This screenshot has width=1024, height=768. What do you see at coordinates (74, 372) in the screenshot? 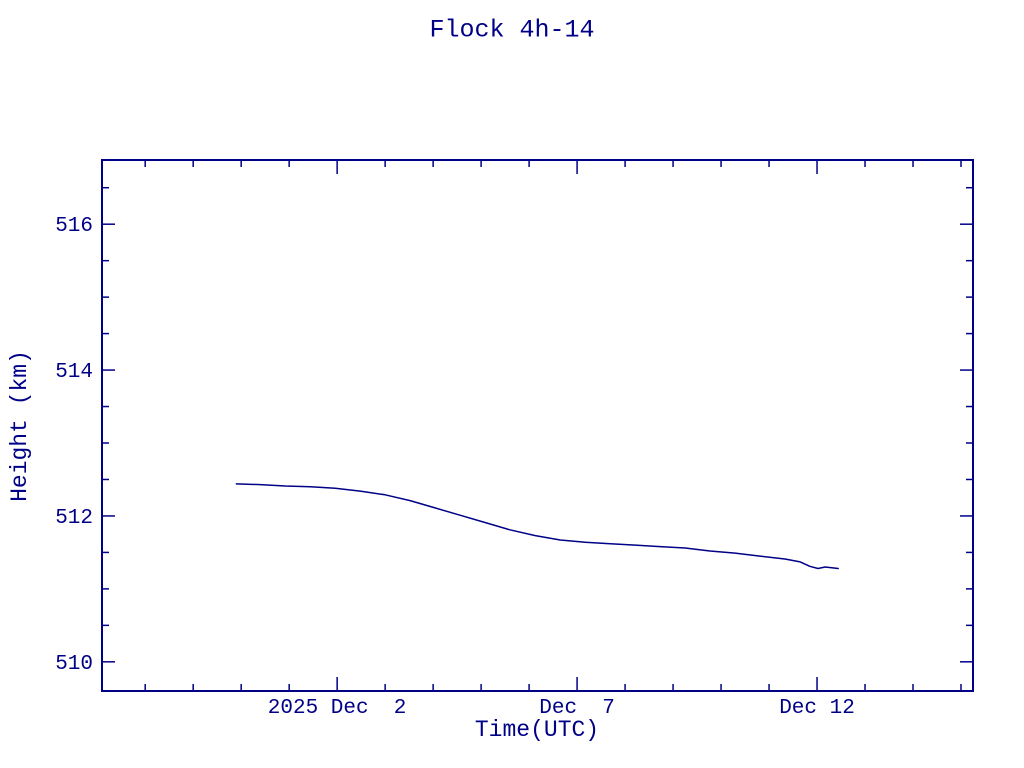
I see `y-tick-label: 514` at bounding box center [74, 372].